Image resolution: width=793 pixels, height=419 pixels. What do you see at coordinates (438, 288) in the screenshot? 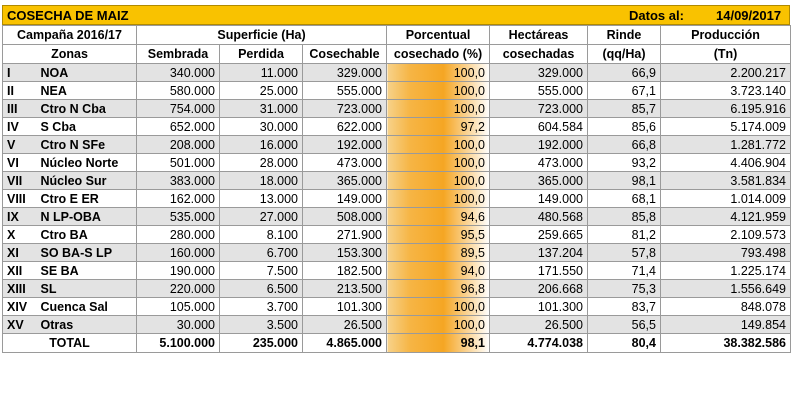
I see `pct-value: 96,8` at bounding box center [438, 288].